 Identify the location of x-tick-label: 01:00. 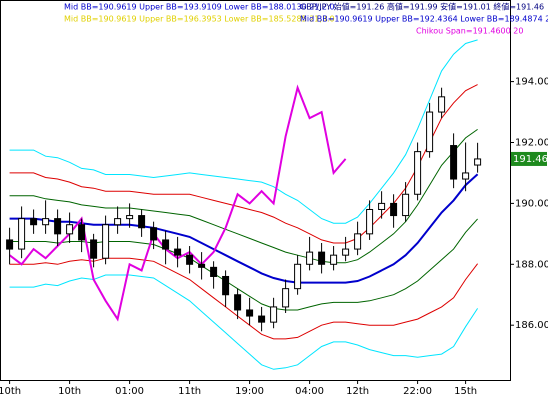
(129, 391).